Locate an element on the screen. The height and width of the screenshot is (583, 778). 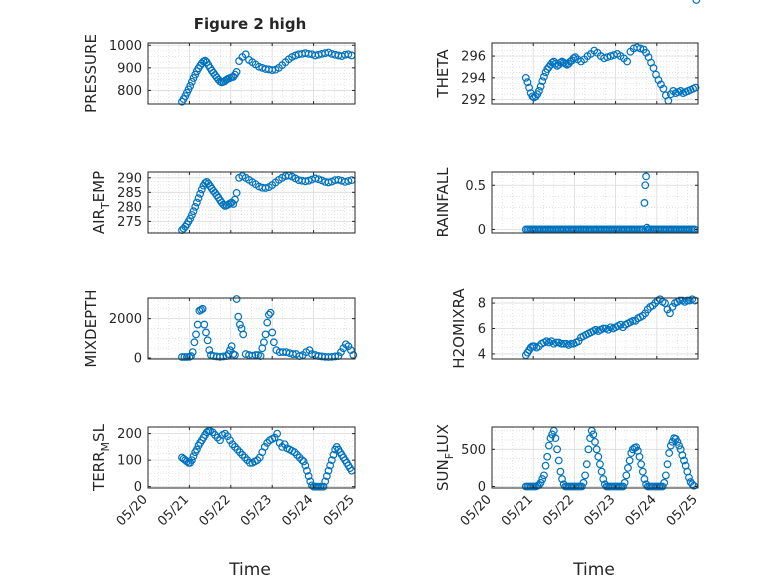
x-tick-label: 05/25 is located at coordinates (682, 510).